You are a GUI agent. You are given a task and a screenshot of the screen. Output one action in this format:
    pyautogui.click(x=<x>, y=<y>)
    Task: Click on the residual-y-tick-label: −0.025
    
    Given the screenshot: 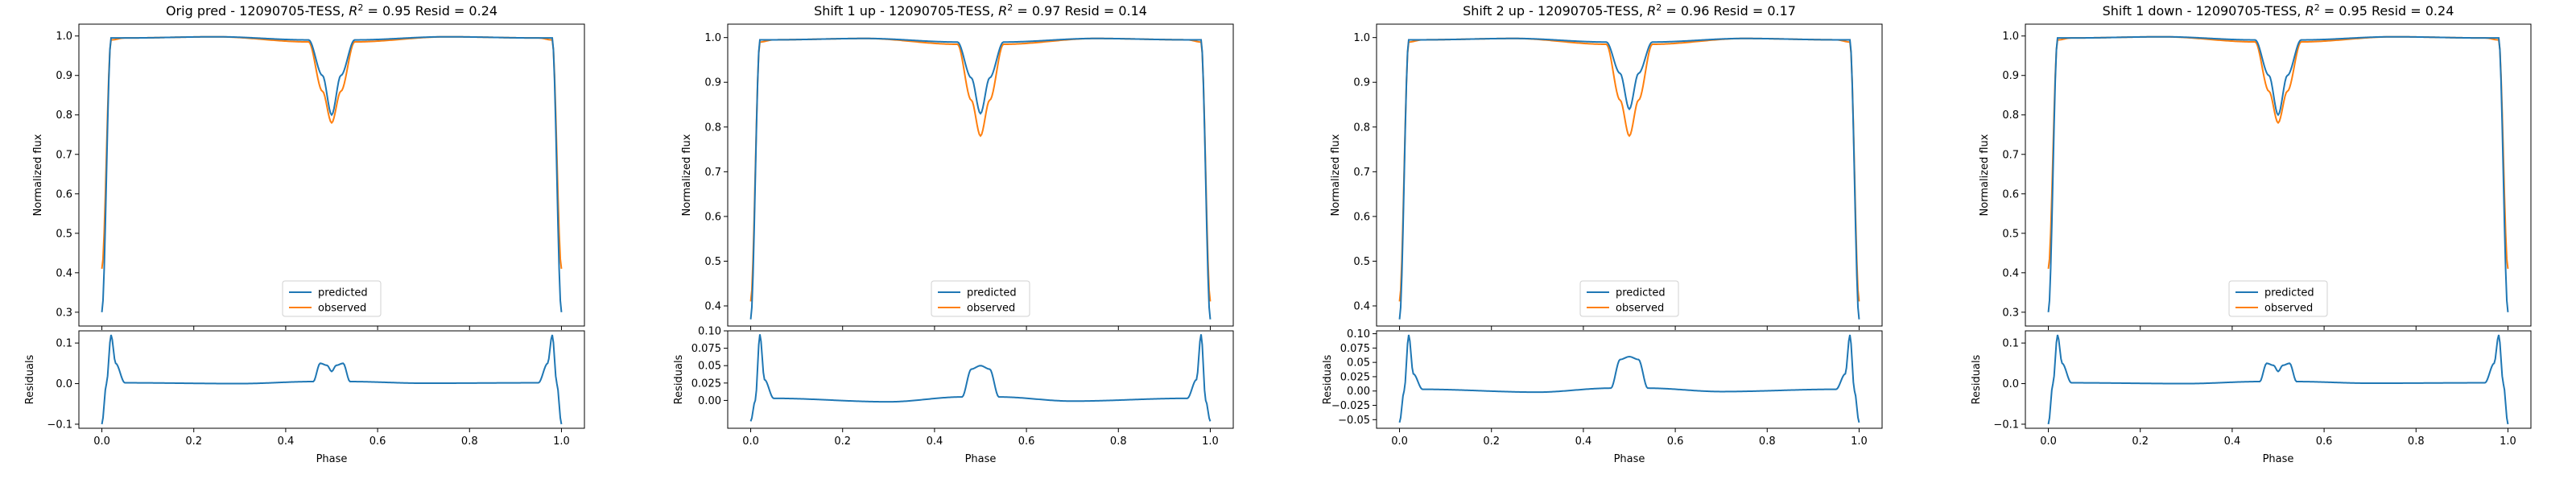 What is the action you would take?
    pyautogui.click(x=1350, y=406)
    